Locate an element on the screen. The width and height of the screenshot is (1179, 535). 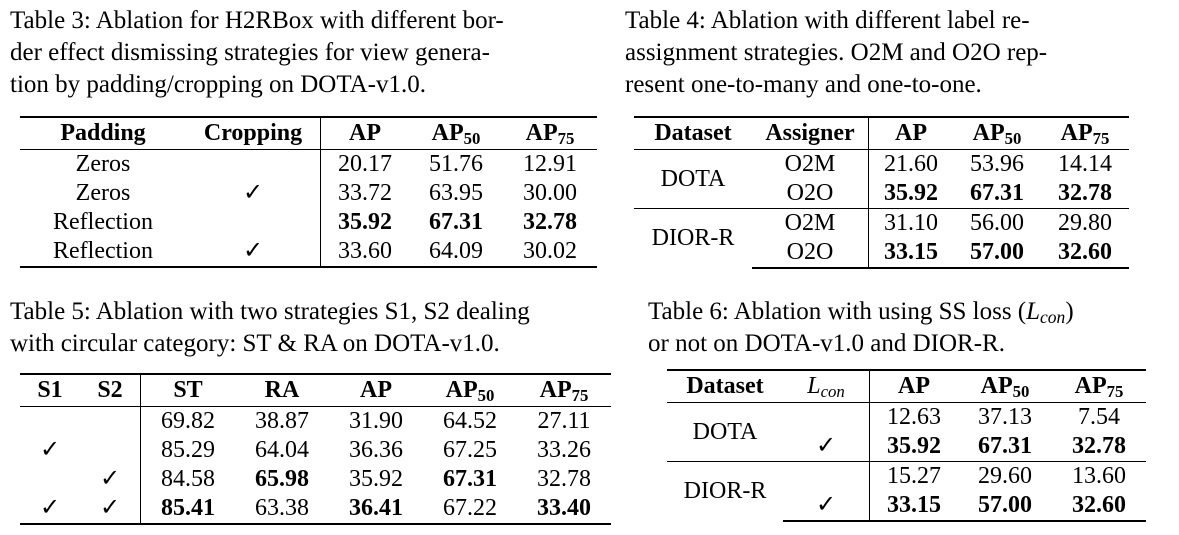
t5-header-ap: AP is located at coordinates (376, 390).